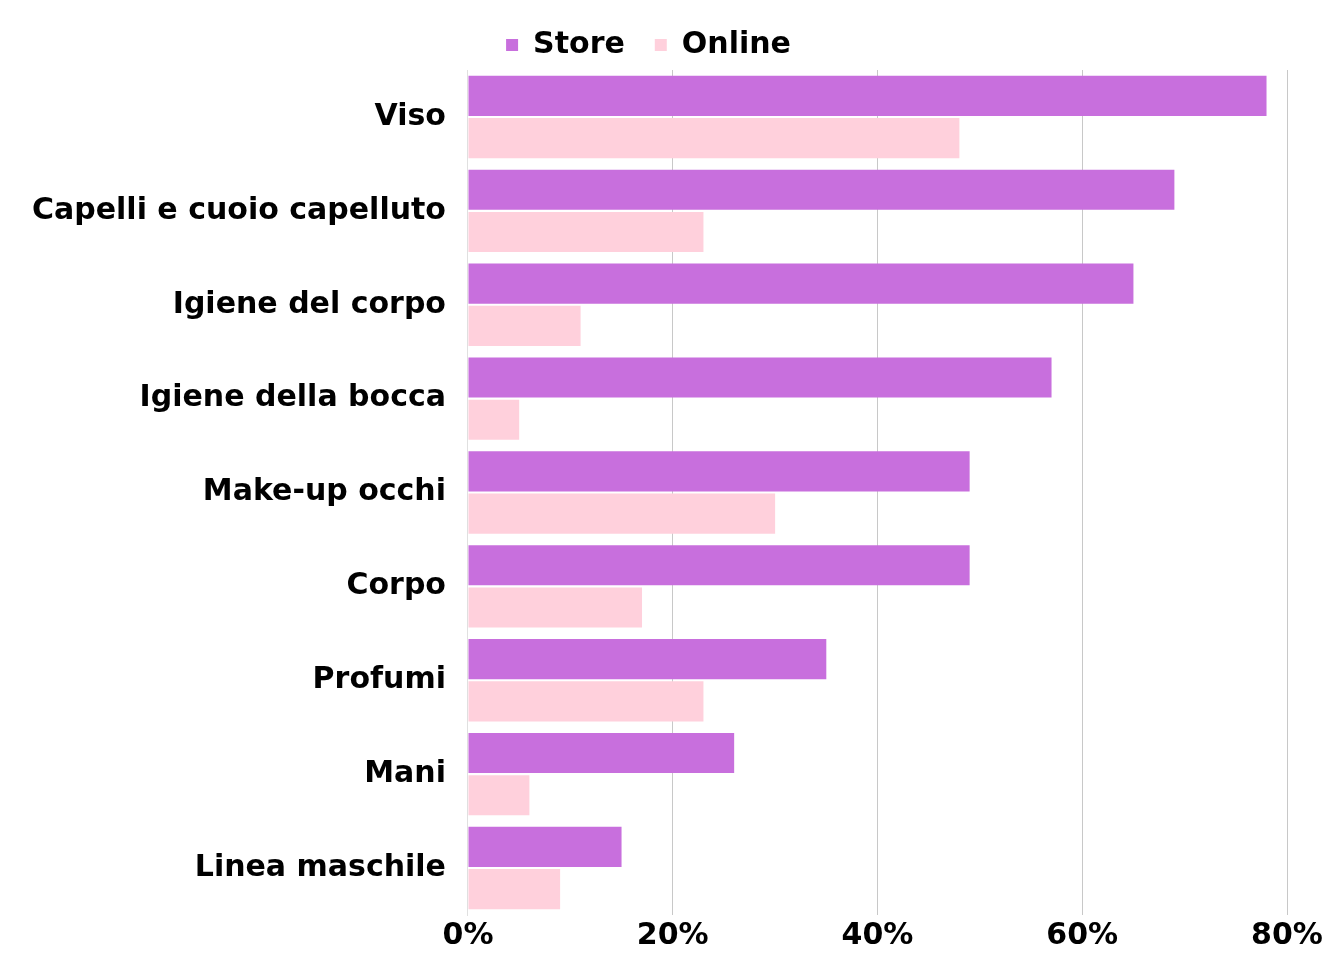  What do you see at coordinates (877, 933) in the screenshot?
I see `x-tick-label: 40%` at bounding box center [877, 933].